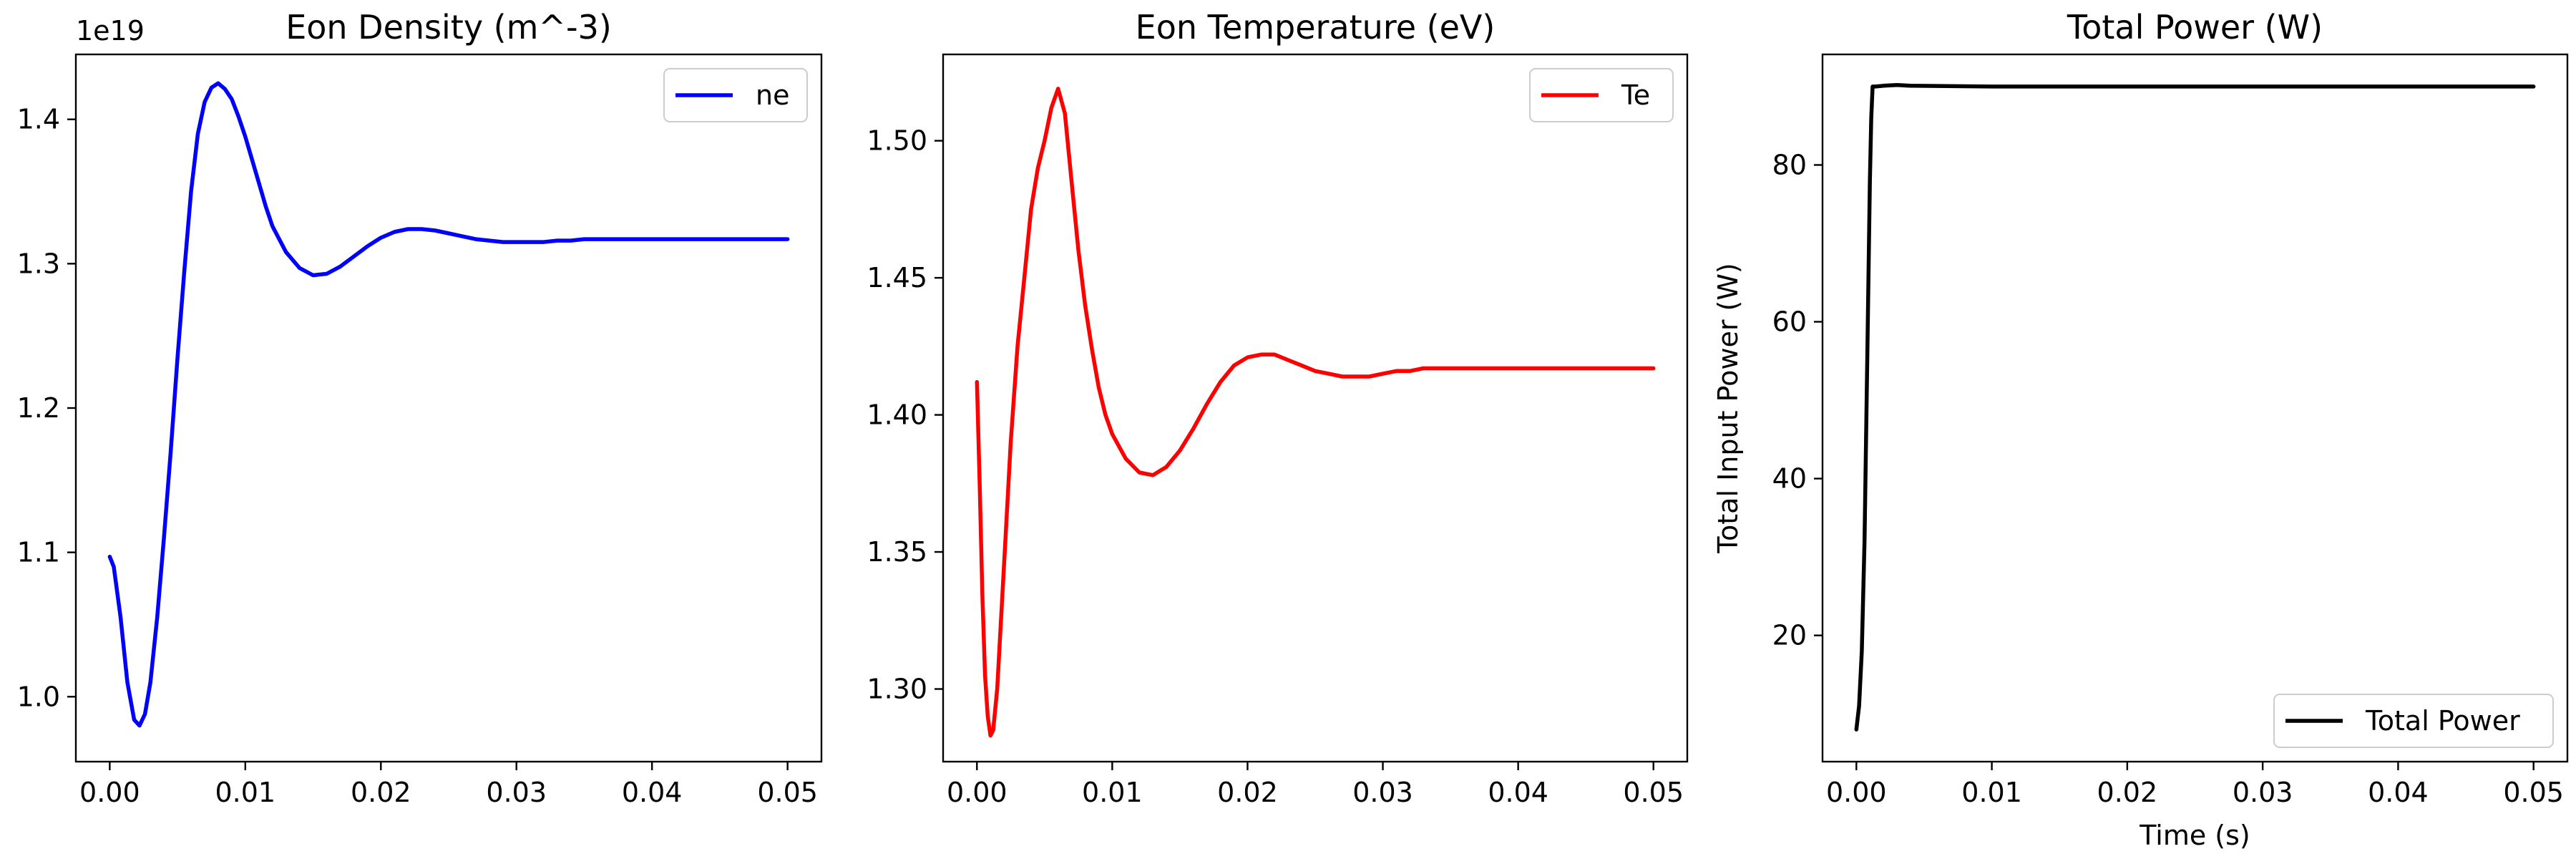  What do you see at coordinates (1635, 95) in the screenshot?
I see `legend-label: Te` at bounding box center [1635, 95].